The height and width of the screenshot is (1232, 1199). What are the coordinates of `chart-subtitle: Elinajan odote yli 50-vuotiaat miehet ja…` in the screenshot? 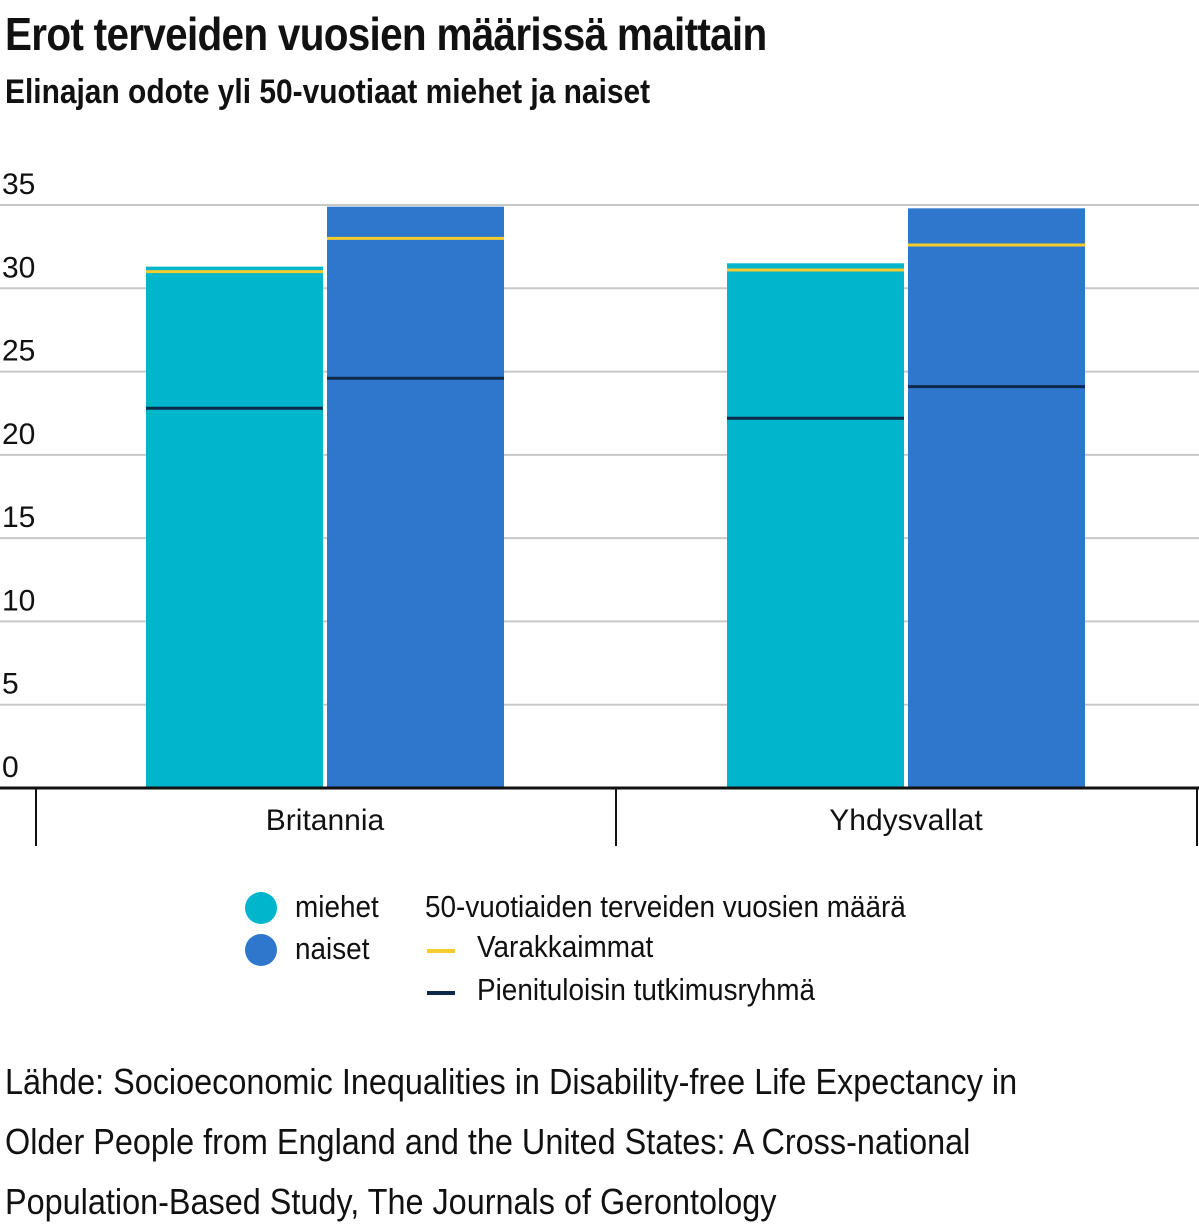 It's located at (328, 92).